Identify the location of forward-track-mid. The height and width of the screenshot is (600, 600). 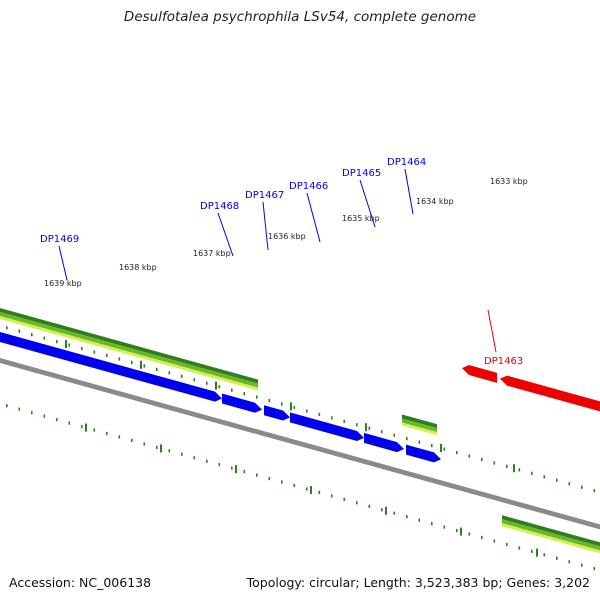
(419, 425).